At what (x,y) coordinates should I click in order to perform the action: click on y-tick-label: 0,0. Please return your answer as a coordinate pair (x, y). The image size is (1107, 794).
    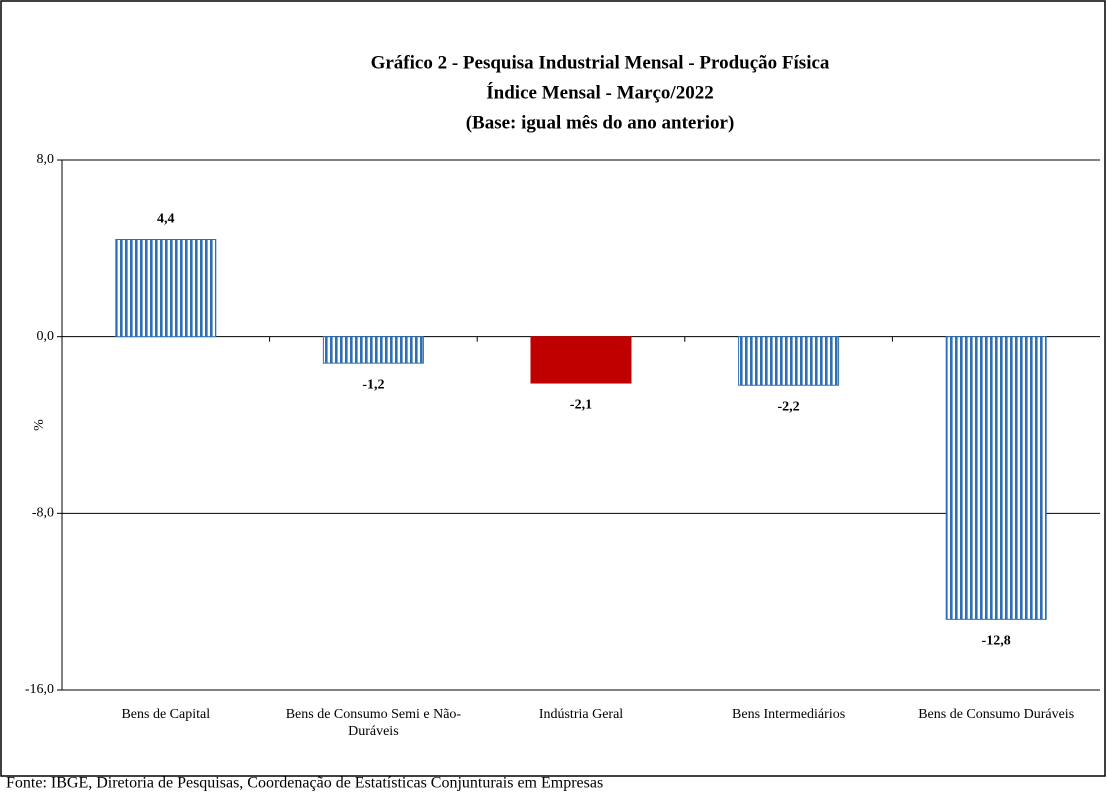
    Looking at the image, I should click on (46, 336).